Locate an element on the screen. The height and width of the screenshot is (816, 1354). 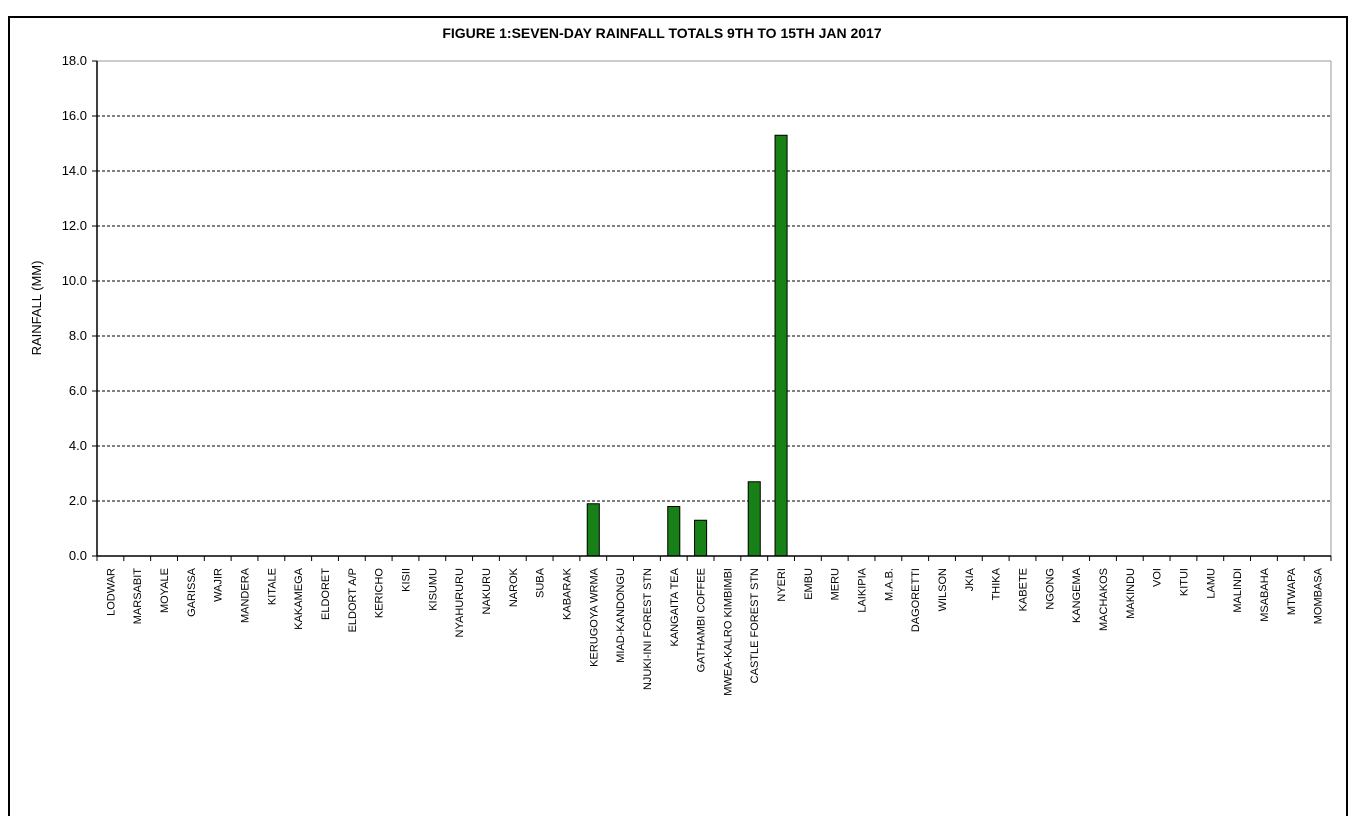
x-tick-label-27: MERU is located at coordinates (836, 584).